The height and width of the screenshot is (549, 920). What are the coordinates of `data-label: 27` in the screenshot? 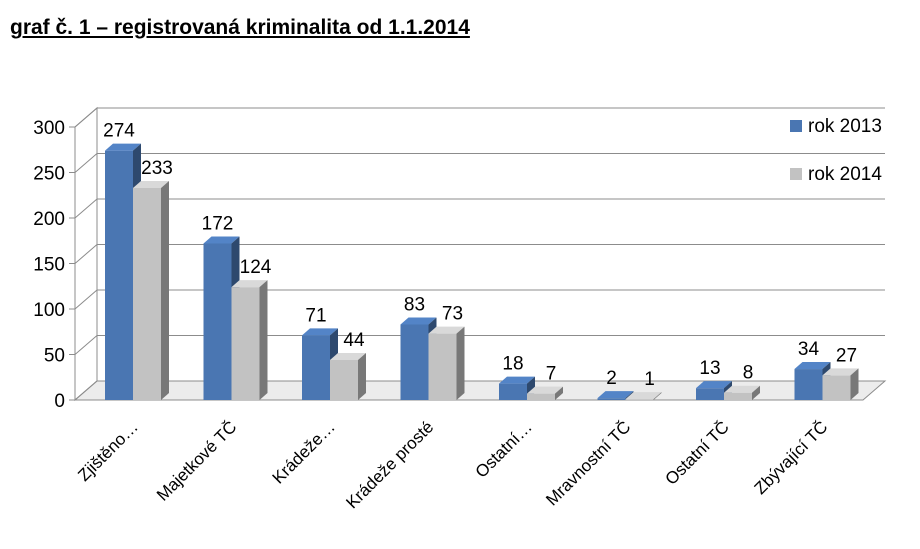 It's located at (846, 355).